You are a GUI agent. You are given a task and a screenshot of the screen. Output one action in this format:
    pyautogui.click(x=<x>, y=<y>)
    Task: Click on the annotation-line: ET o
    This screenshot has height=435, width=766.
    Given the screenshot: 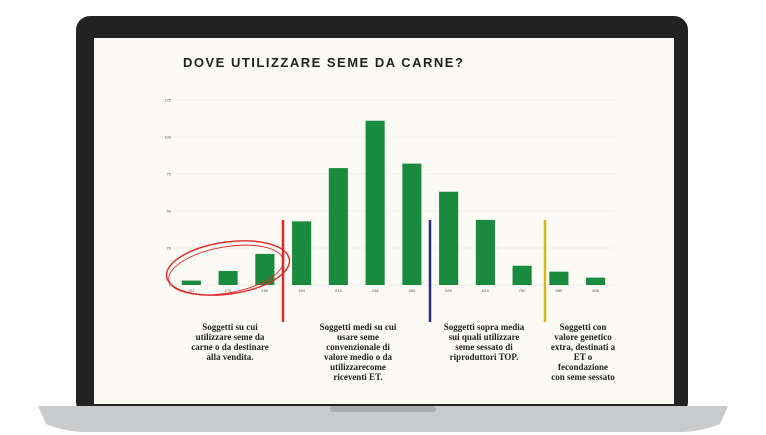 What is the action you would take?
    pyautogui.click(x=583, y=357)
    